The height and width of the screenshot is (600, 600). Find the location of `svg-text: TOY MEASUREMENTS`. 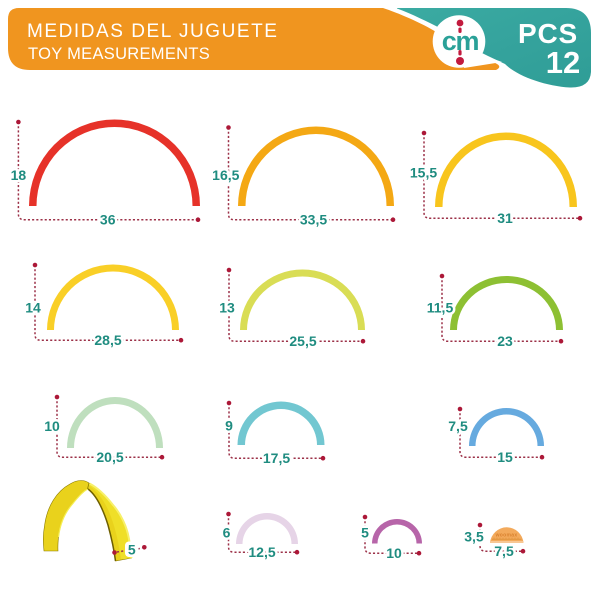

svg-text: TOY MEASUREMENTS is located at coordinates (119, 54).